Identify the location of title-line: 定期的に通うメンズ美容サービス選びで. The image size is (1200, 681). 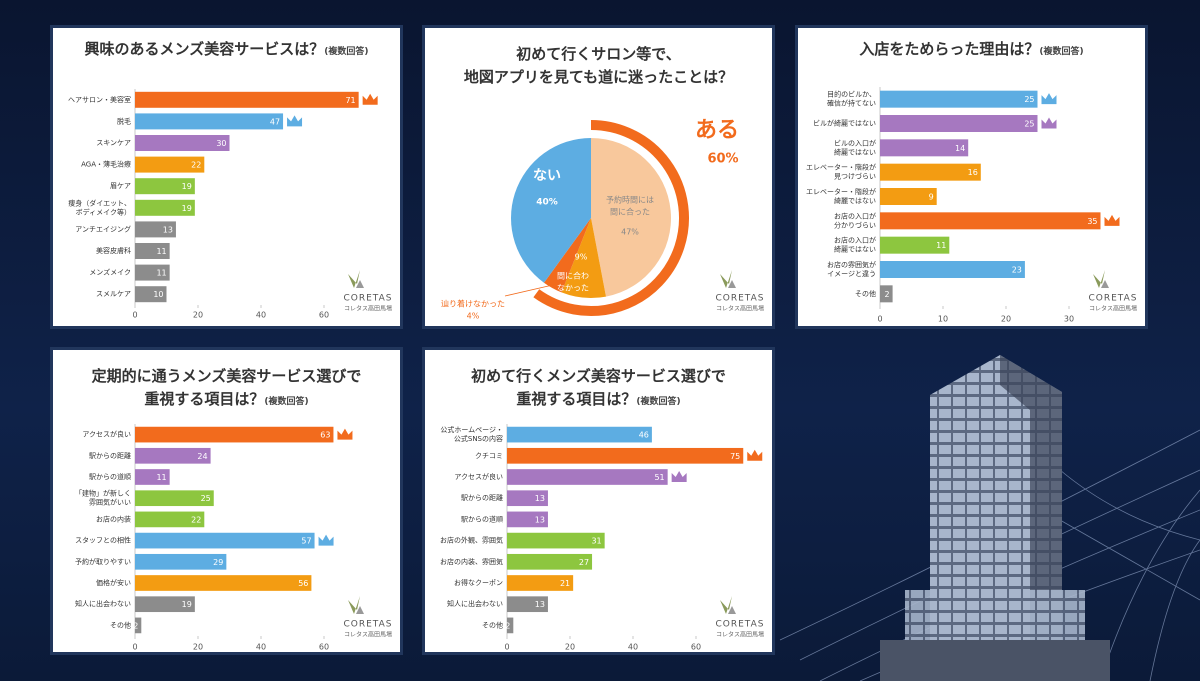
(226, 376).